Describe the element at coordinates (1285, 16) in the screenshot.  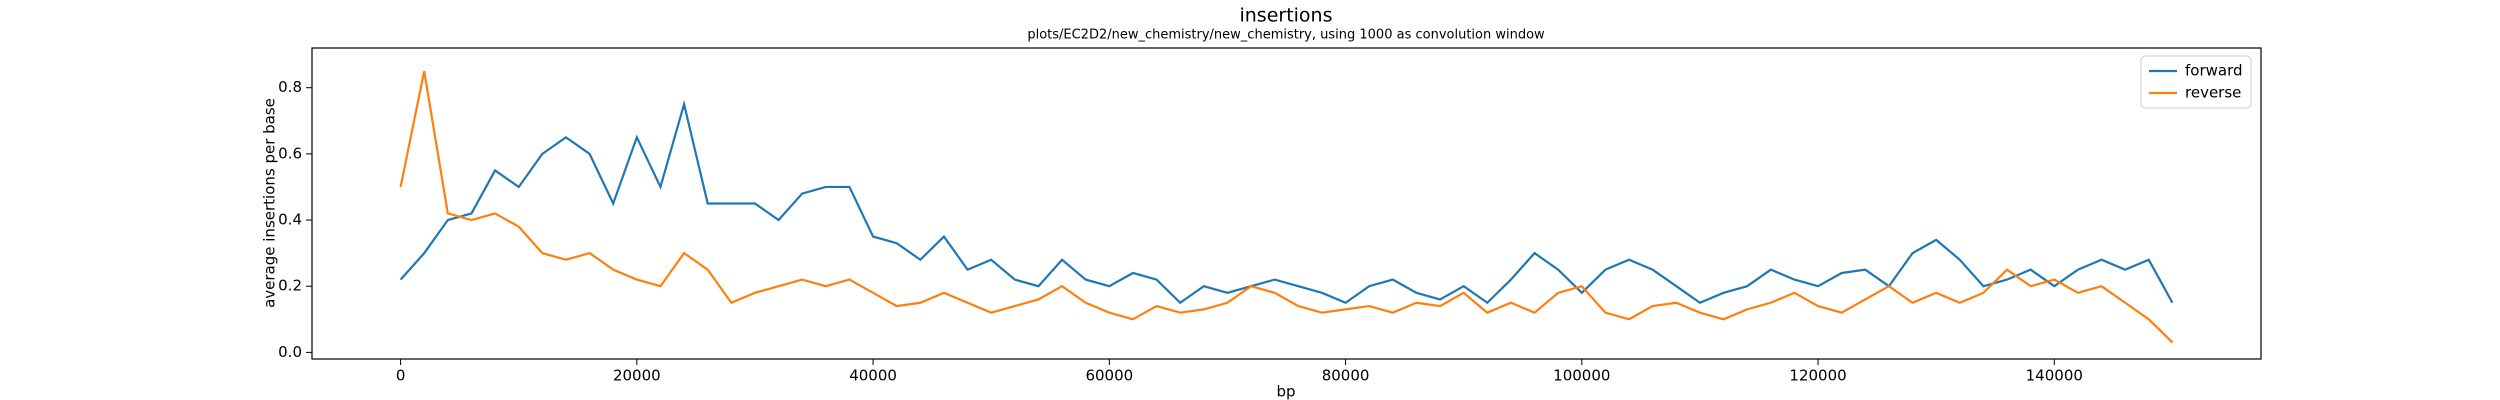
I see `chart-title: insertions` at that location.